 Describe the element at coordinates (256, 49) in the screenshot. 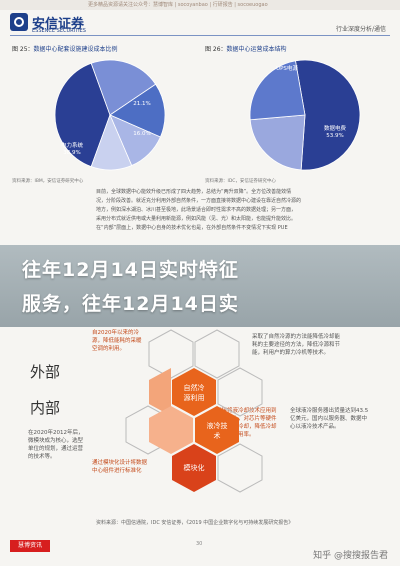

I see `fig2-title-text: 数据中心运营成本结构` at that location.